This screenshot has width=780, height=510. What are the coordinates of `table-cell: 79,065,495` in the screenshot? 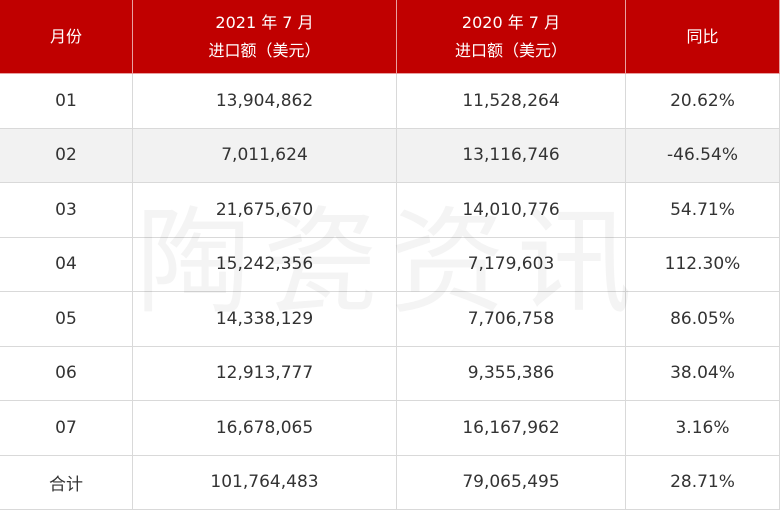 It's located at (511, 482).